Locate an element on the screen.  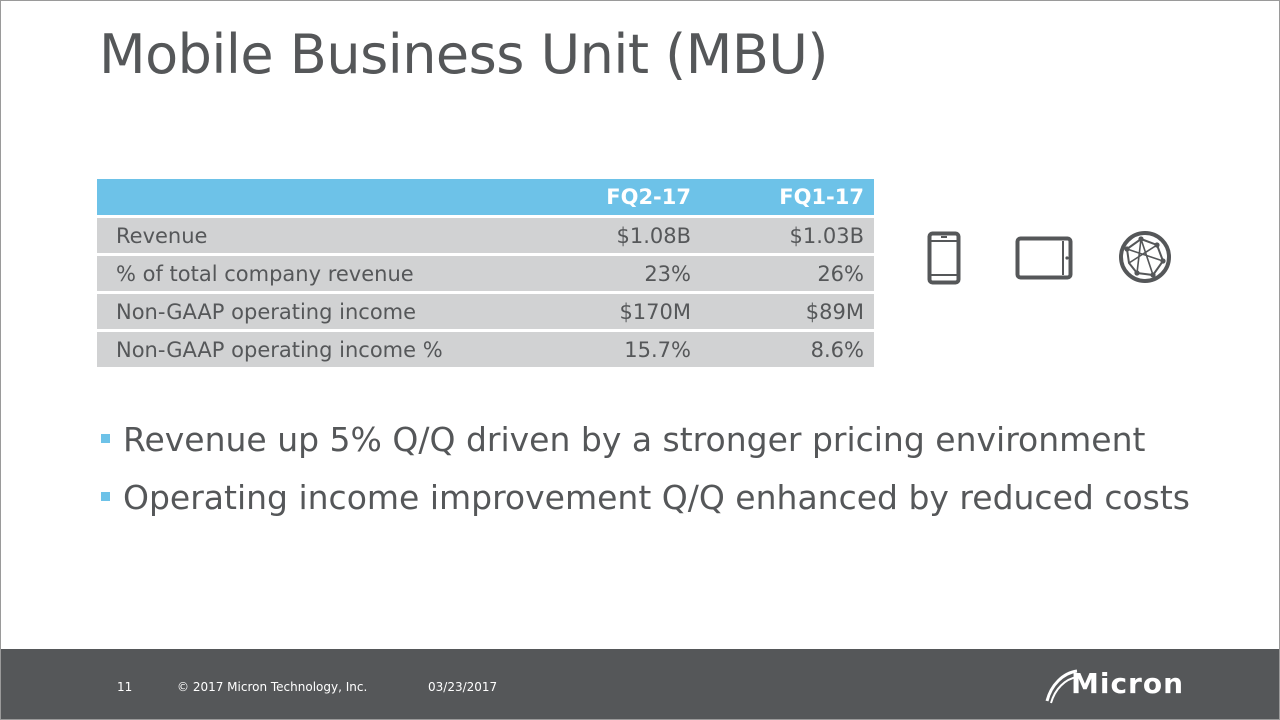
table-row: Revenue $1.08B $1.03B is located at coordinates (485, 236).